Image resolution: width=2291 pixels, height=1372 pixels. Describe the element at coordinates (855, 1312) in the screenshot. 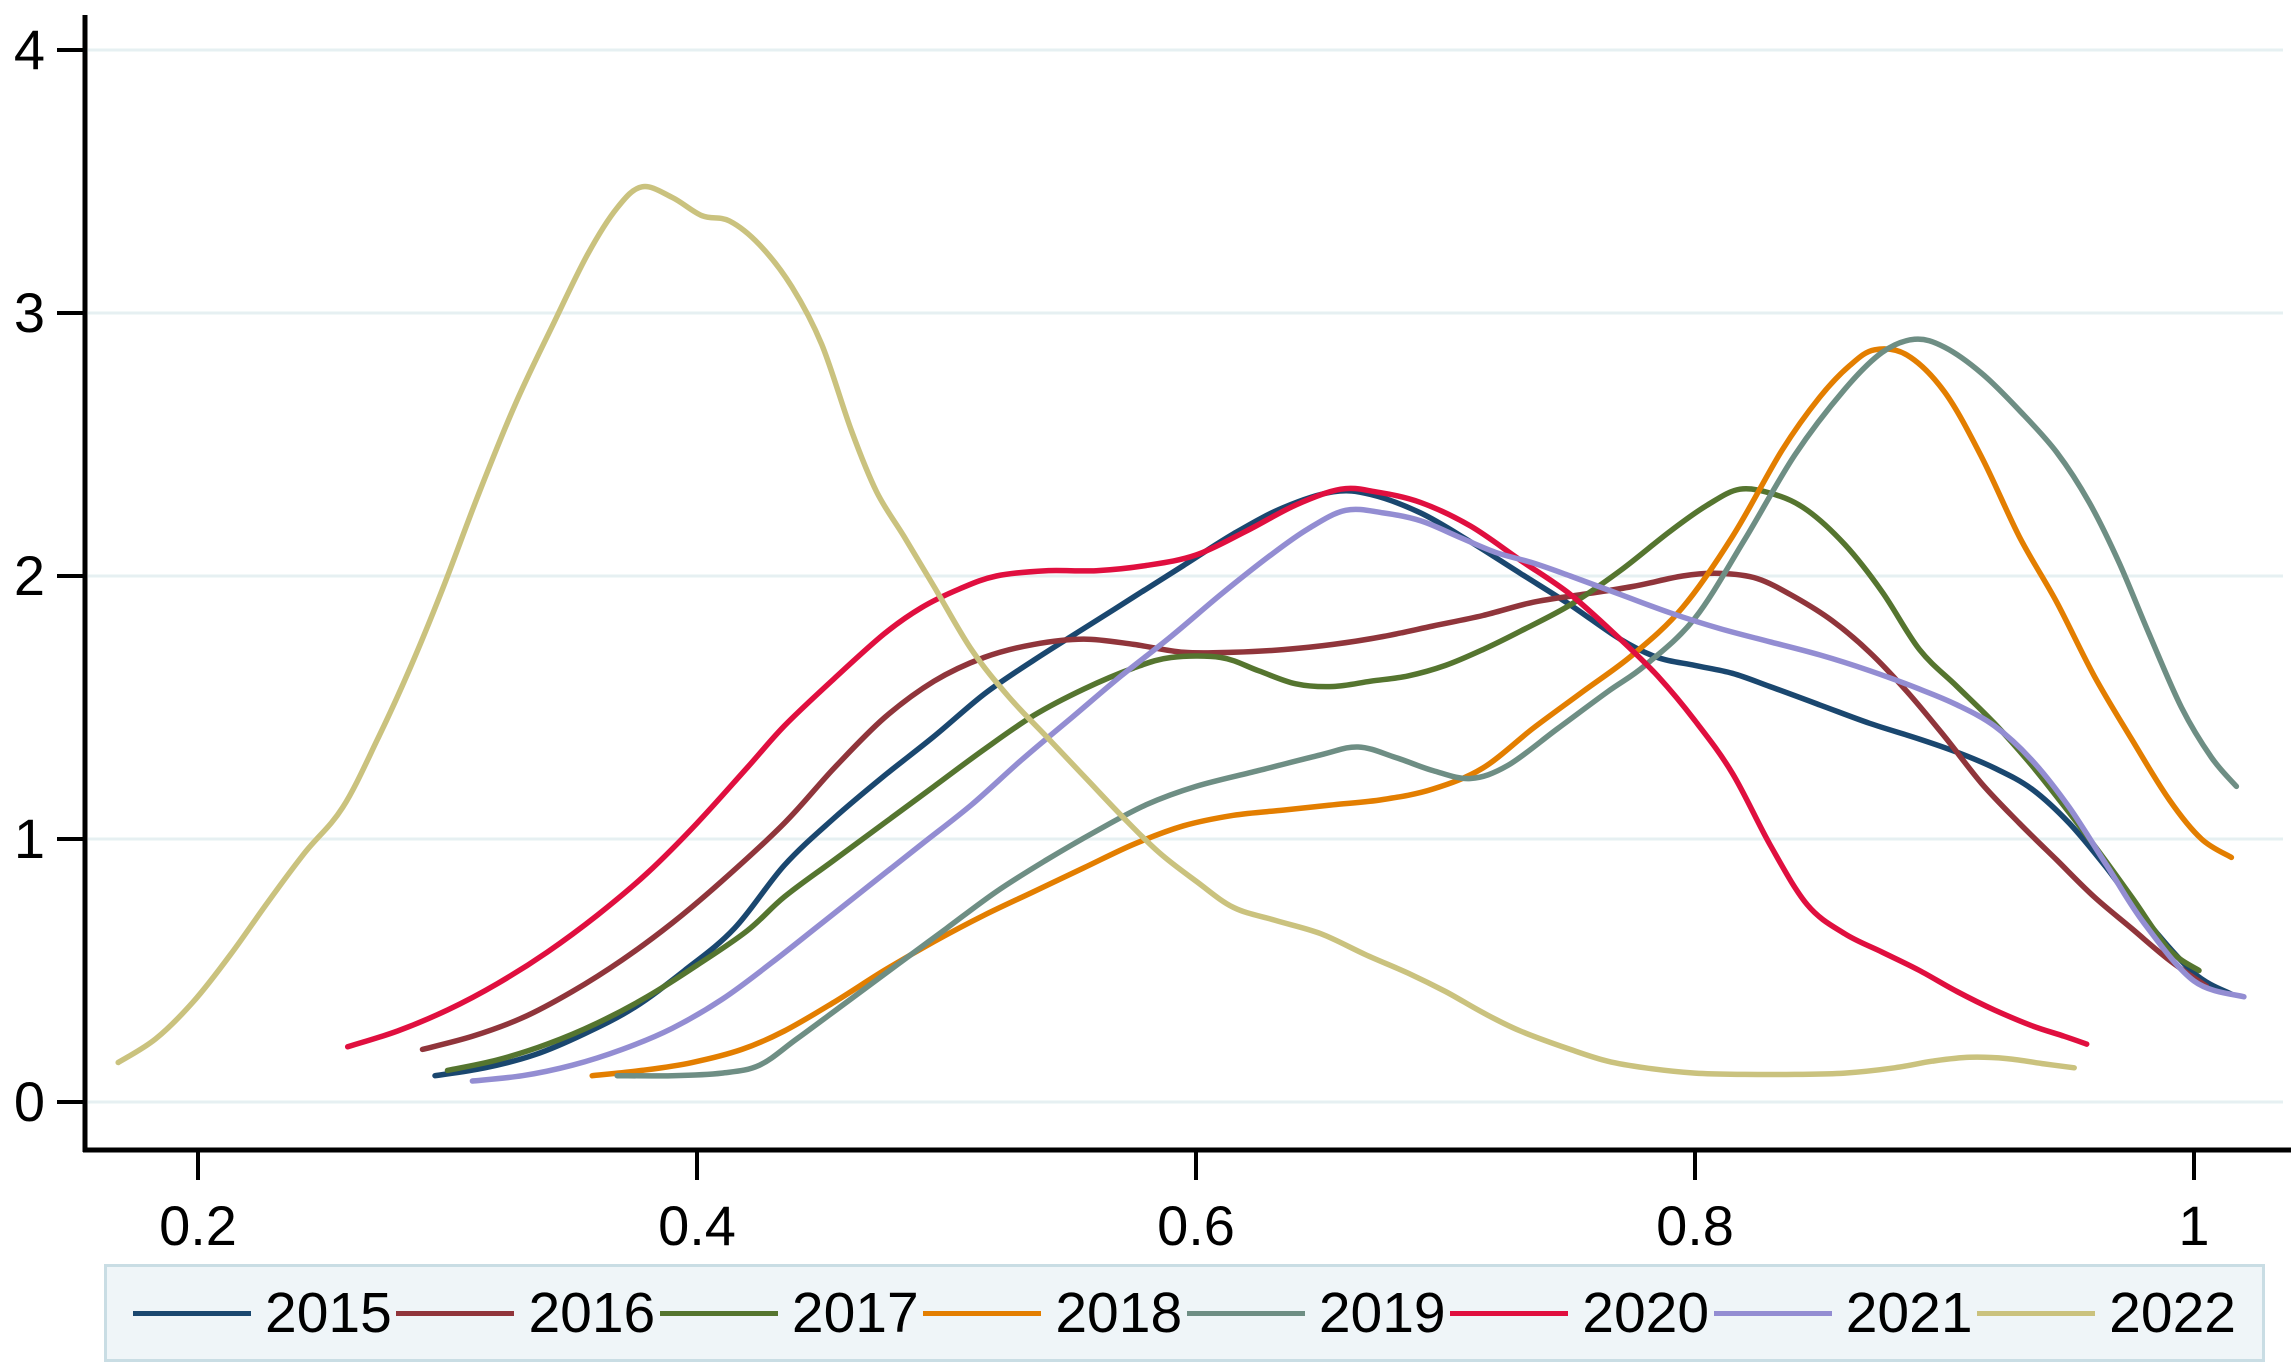

I see `legend-label-2017: 2017` at that location.